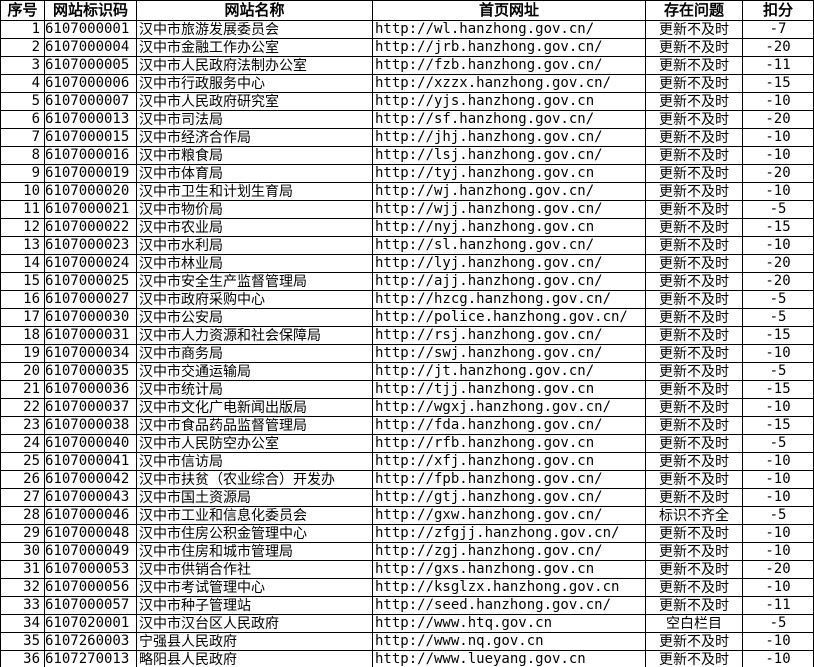 Image resolution: width=814 pixels, height=667 pixels. Describe the element at coordinates (254, 389) in the screenshot. I see `site-name-cell: 汉中市统计局` at that location.